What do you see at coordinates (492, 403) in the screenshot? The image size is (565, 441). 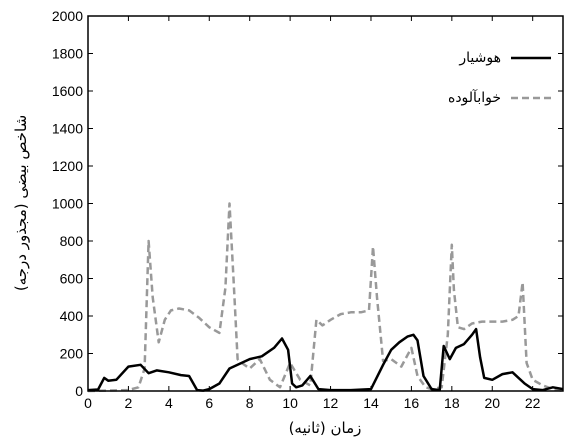 I see `x-tick-label: 20` at bounding box center [492, 403].